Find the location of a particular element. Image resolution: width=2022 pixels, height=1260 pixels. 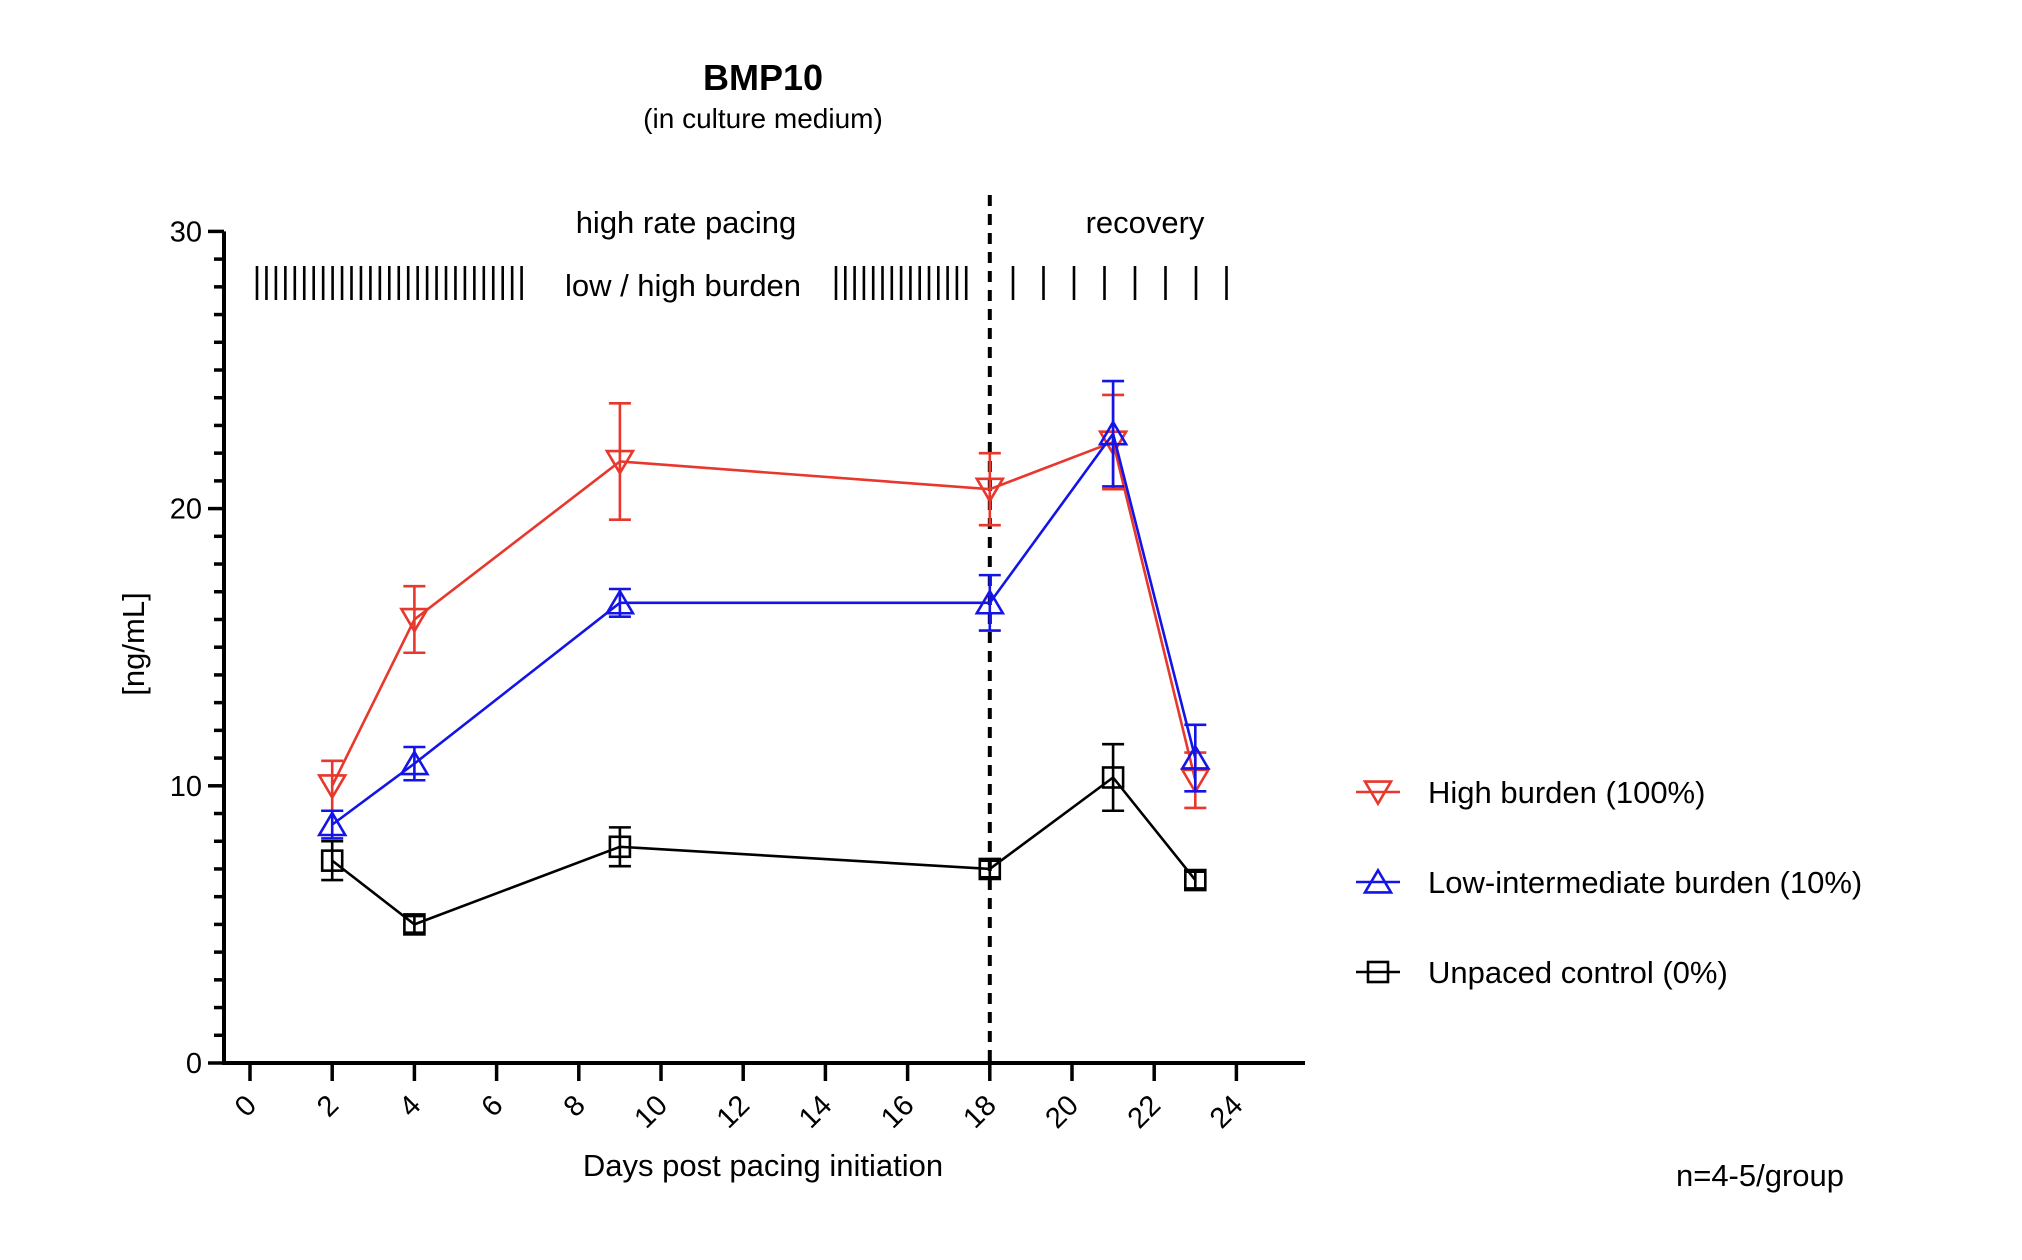

x-tick-label: 10 is located at coordinates (651, 1111).